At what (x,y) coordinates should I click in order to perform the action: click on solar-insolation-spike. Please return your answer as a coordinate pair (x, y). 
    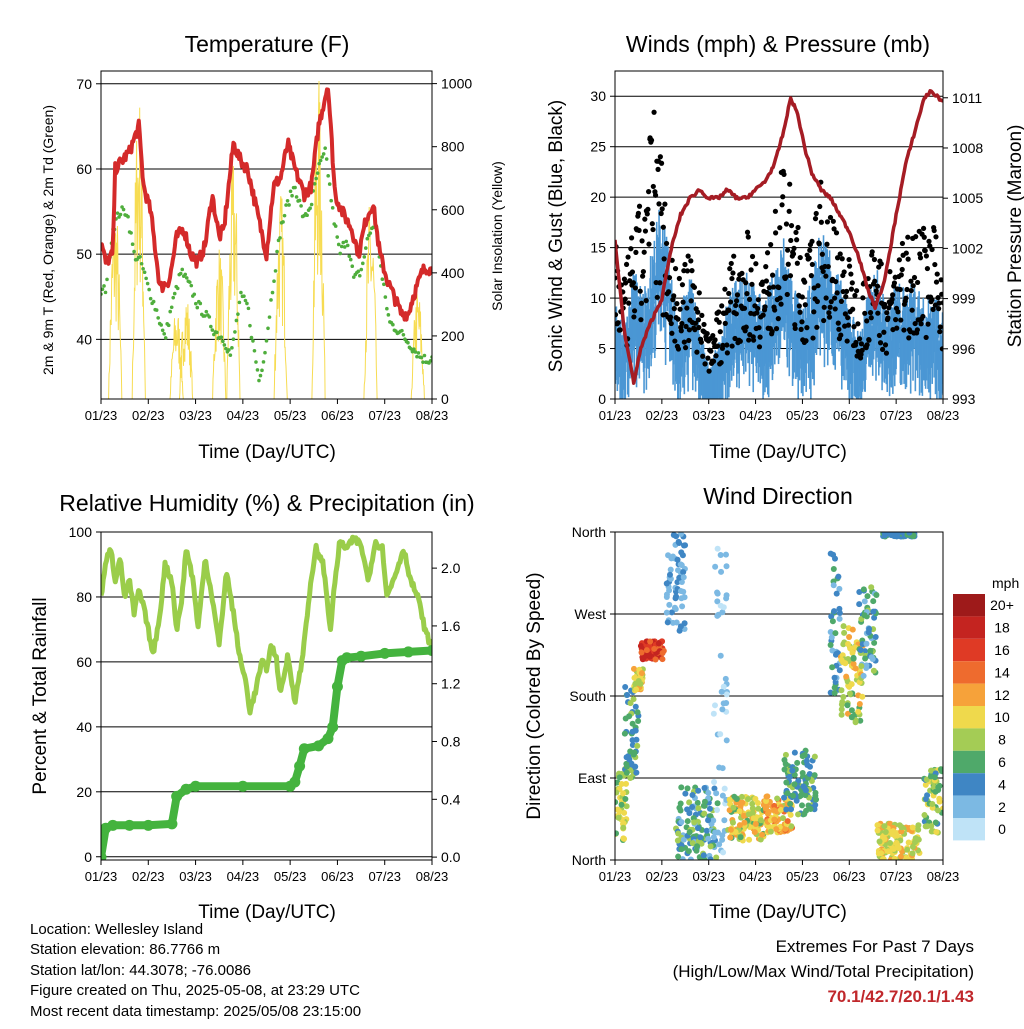
    Looking at the image, I should click on (138, 253).